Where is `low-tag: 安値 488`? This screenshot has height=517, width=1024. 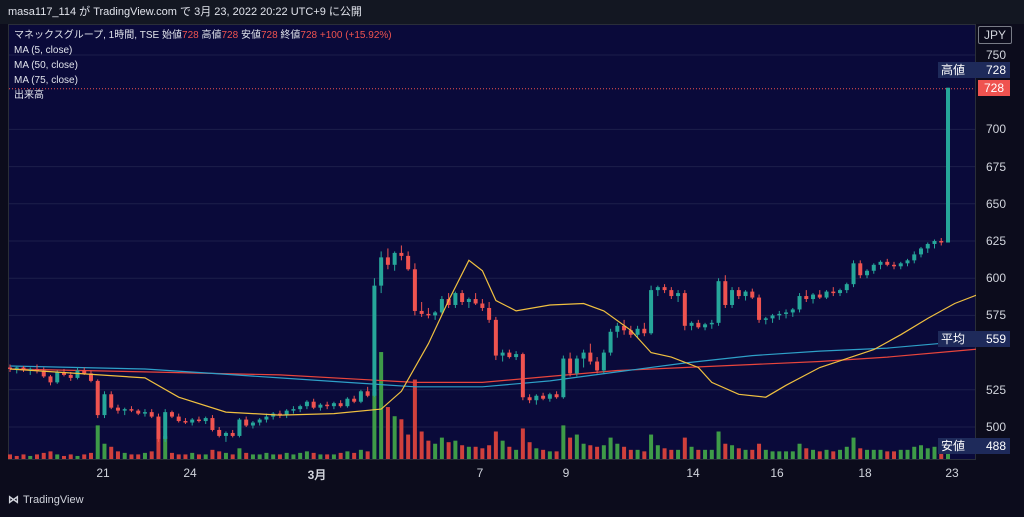 low-tag: 安値 488 is located at coordinates (974, 446).